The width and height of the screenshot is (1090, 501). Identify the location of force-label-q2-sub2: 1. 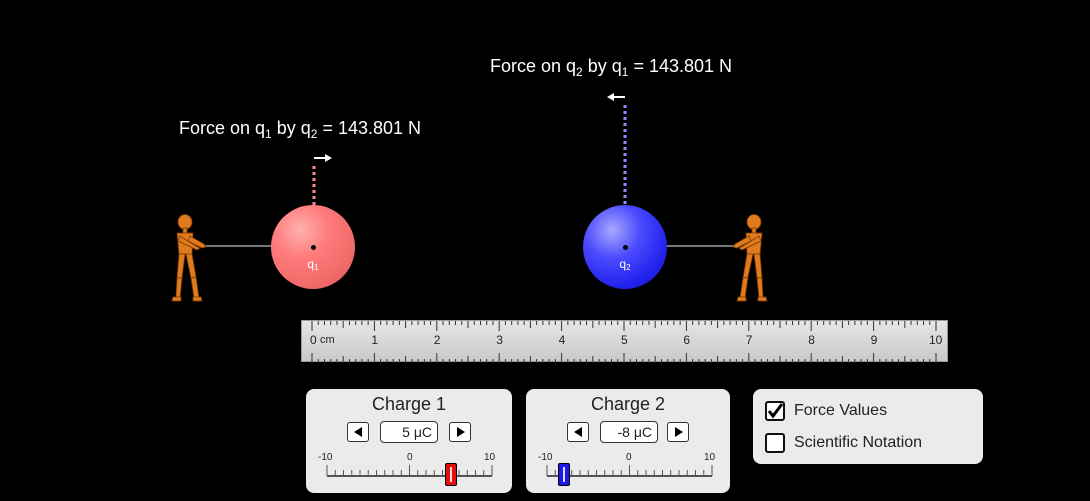
(625, 72).